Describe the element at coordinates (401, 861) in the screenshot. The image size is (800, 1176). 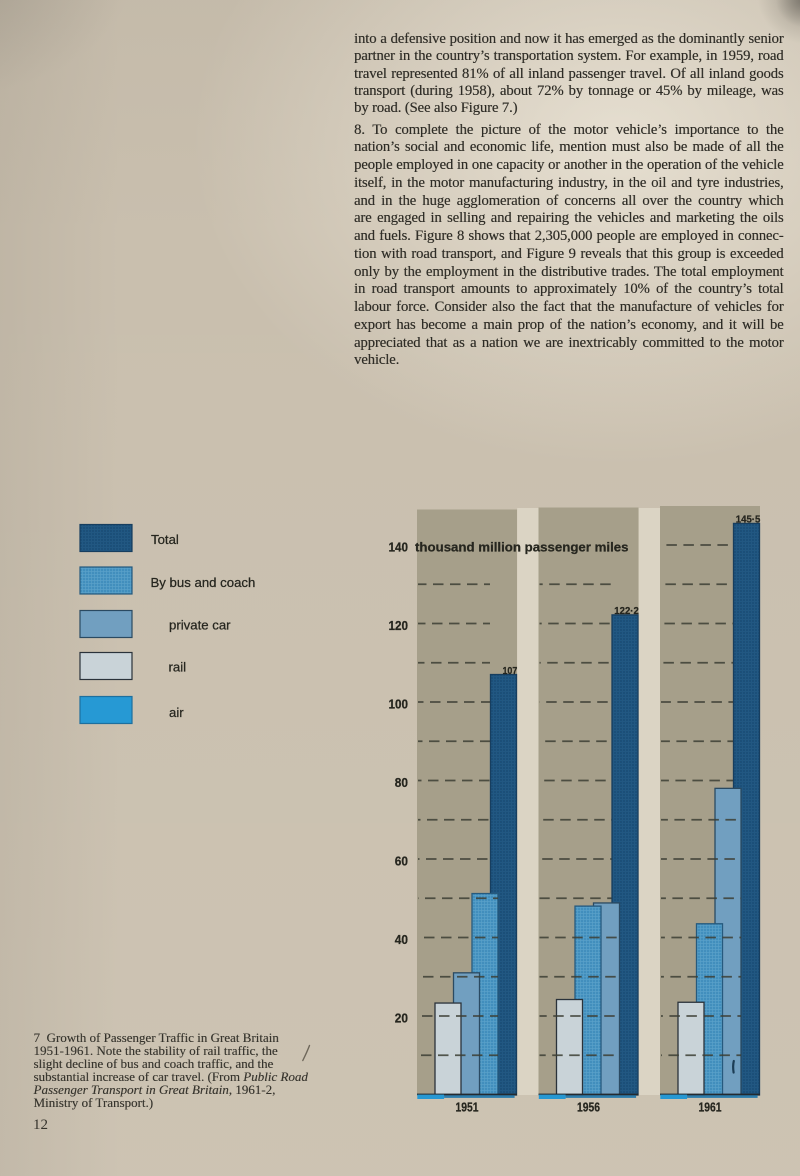
I see `svg-text: 60` at that location.